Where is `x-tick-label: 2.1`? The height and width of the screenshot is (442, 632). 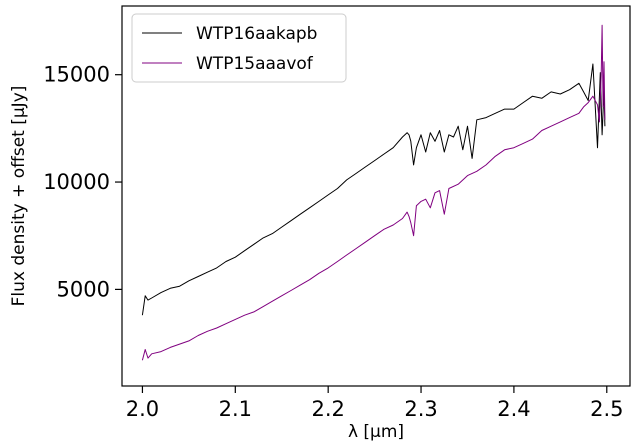 x-tick-label: 2.1 is located at coordinates (235, 409).